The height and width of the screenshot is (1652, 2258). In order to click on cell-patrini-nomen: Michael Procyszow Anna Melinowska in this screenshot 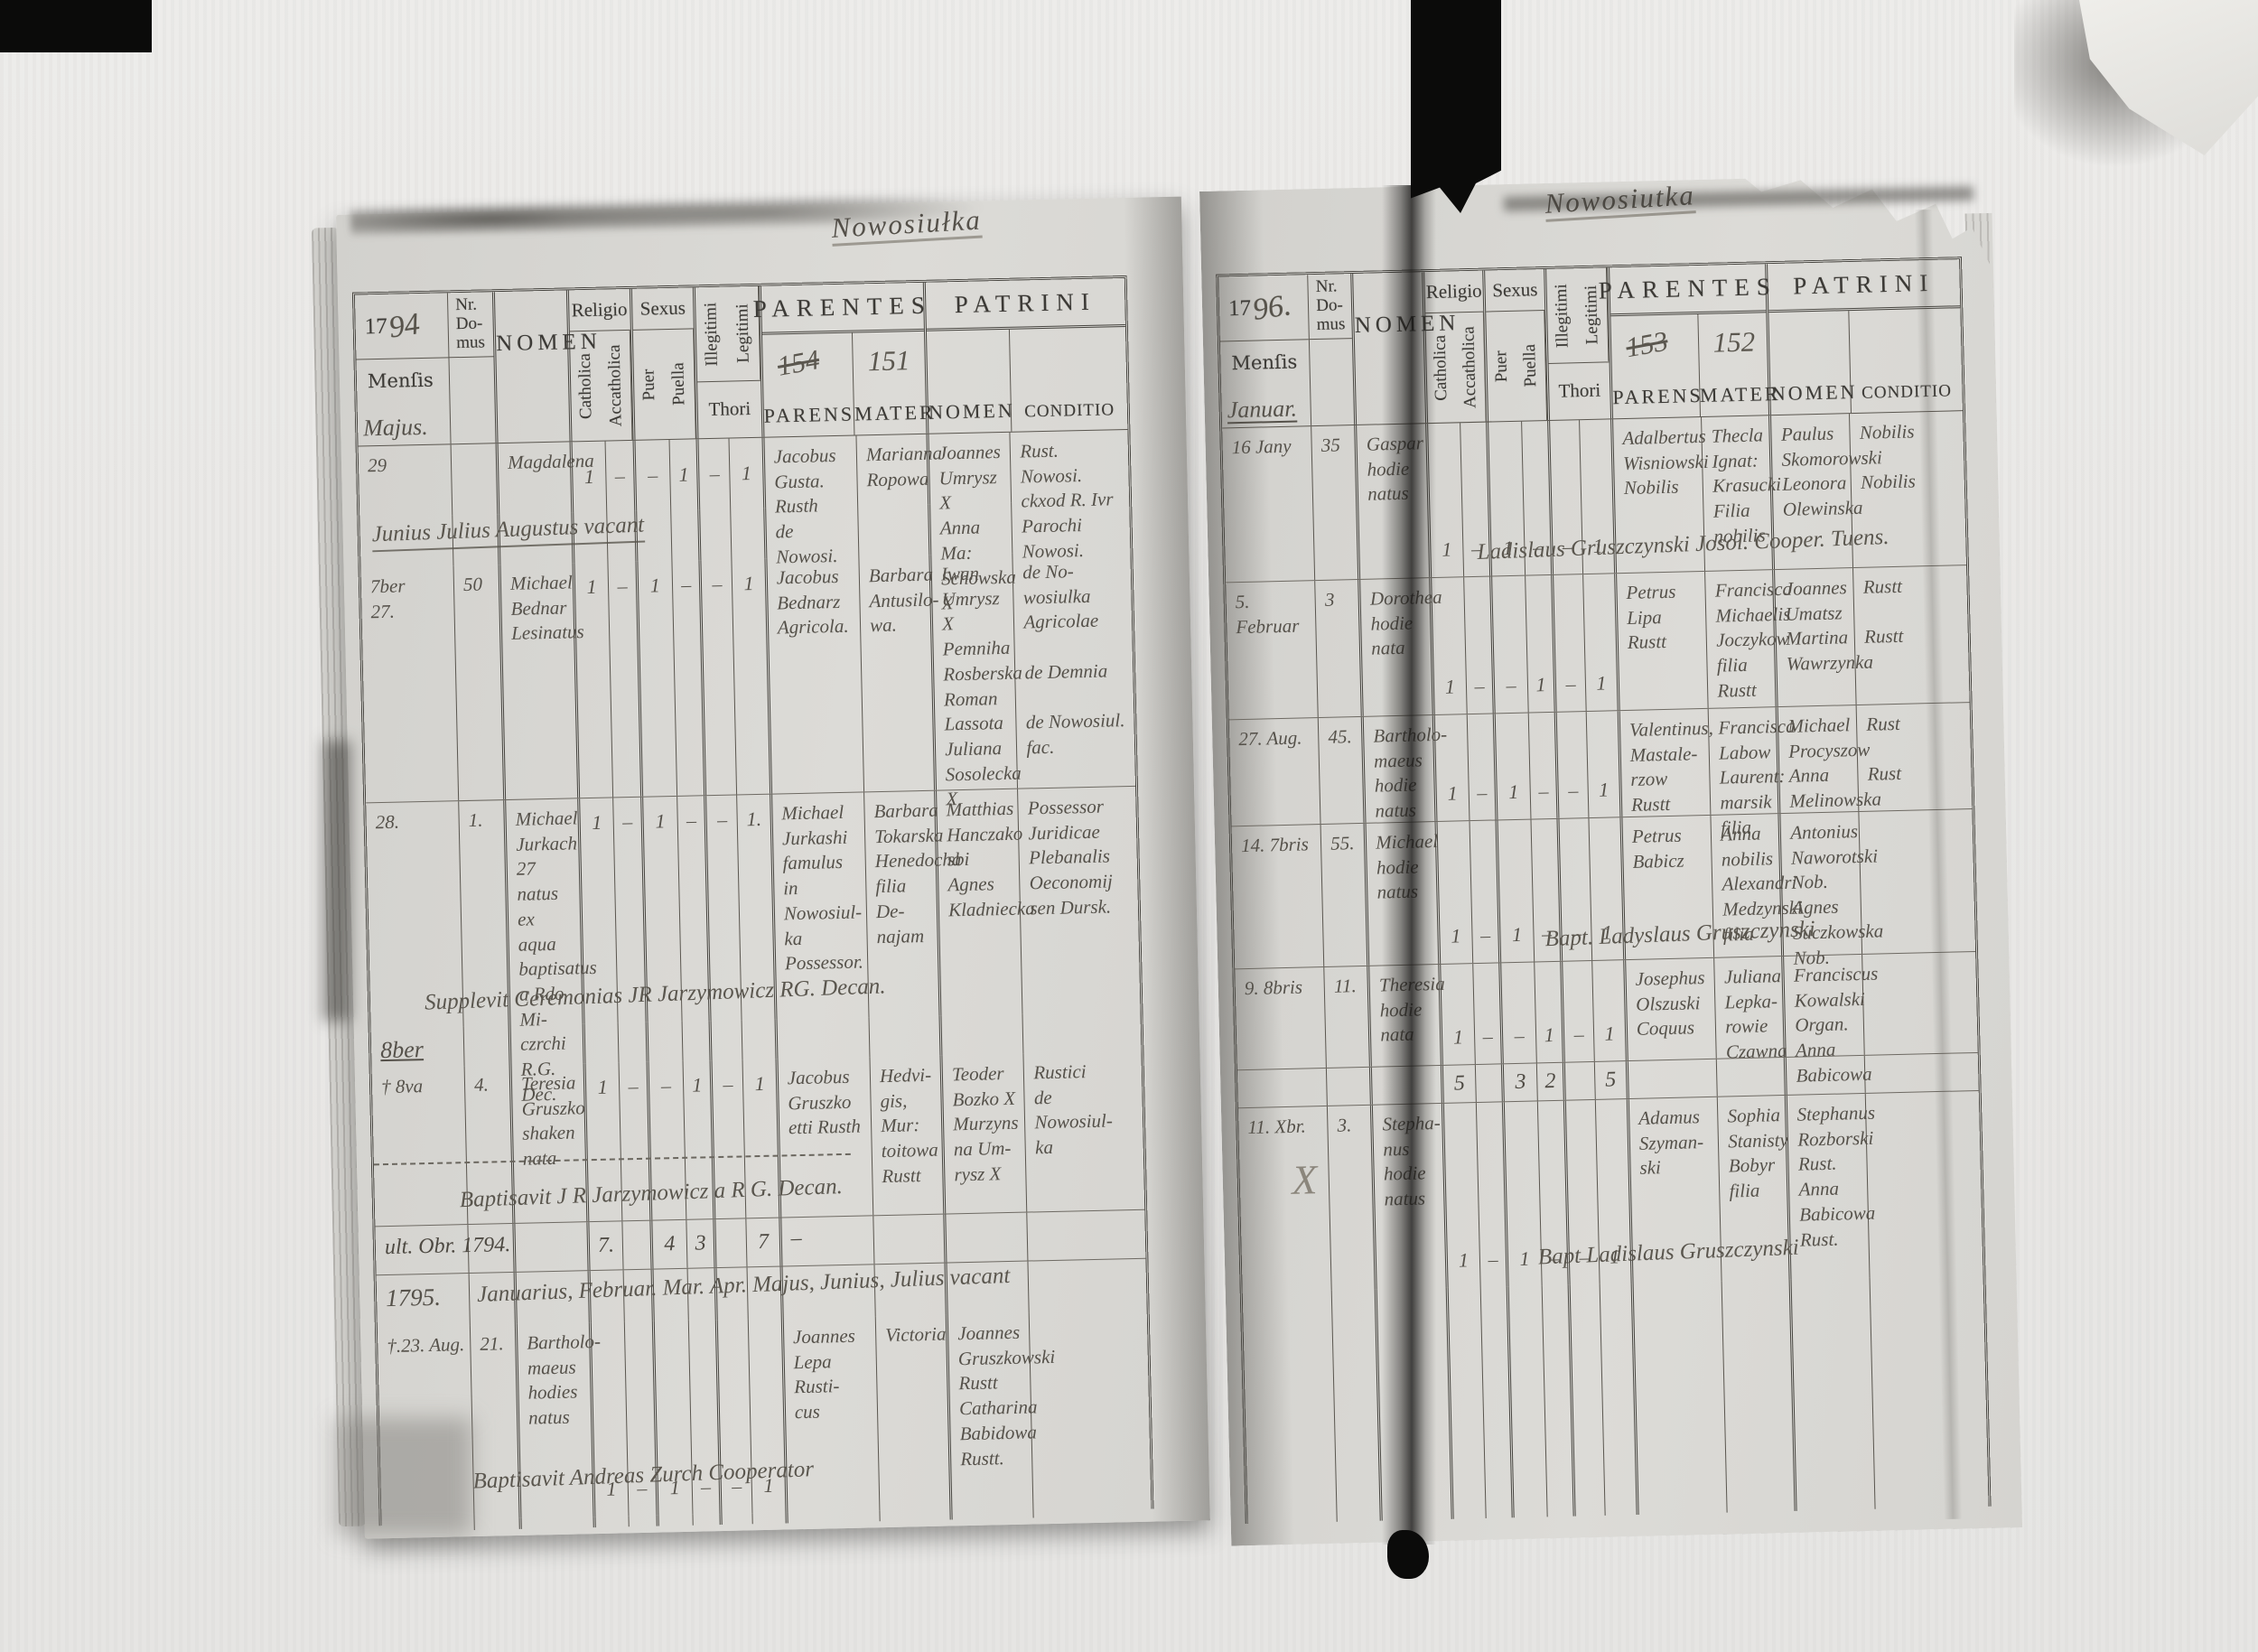, I will do `click(1819, 759)`.